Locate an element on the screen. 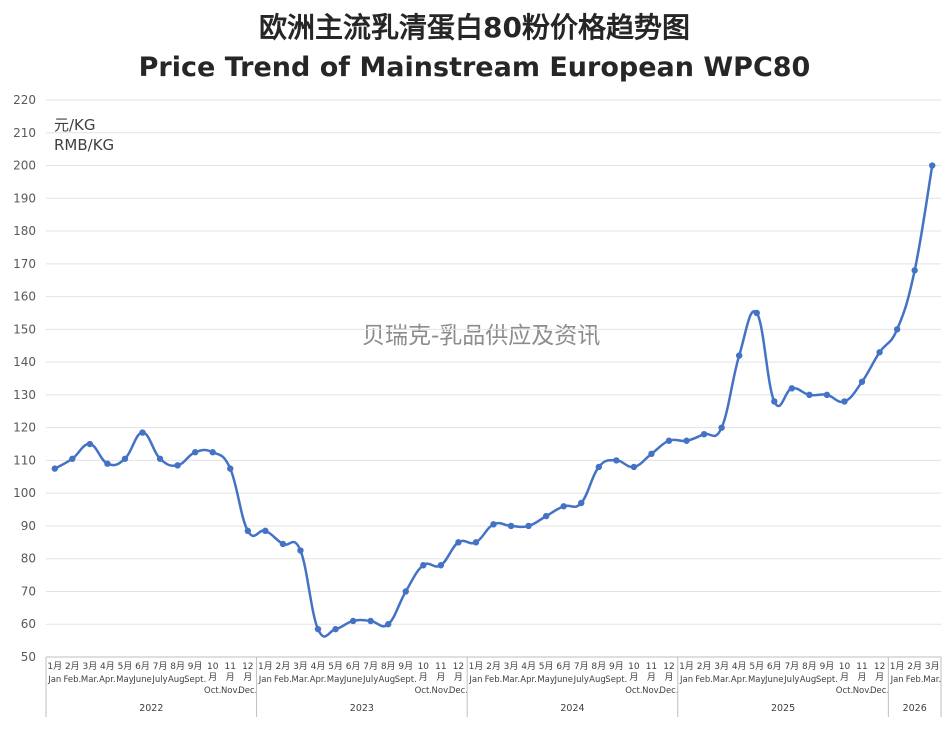 The width and height of the screenshot is (949, 756). y-tick-label: 210 is located at coordinates (24, 133).